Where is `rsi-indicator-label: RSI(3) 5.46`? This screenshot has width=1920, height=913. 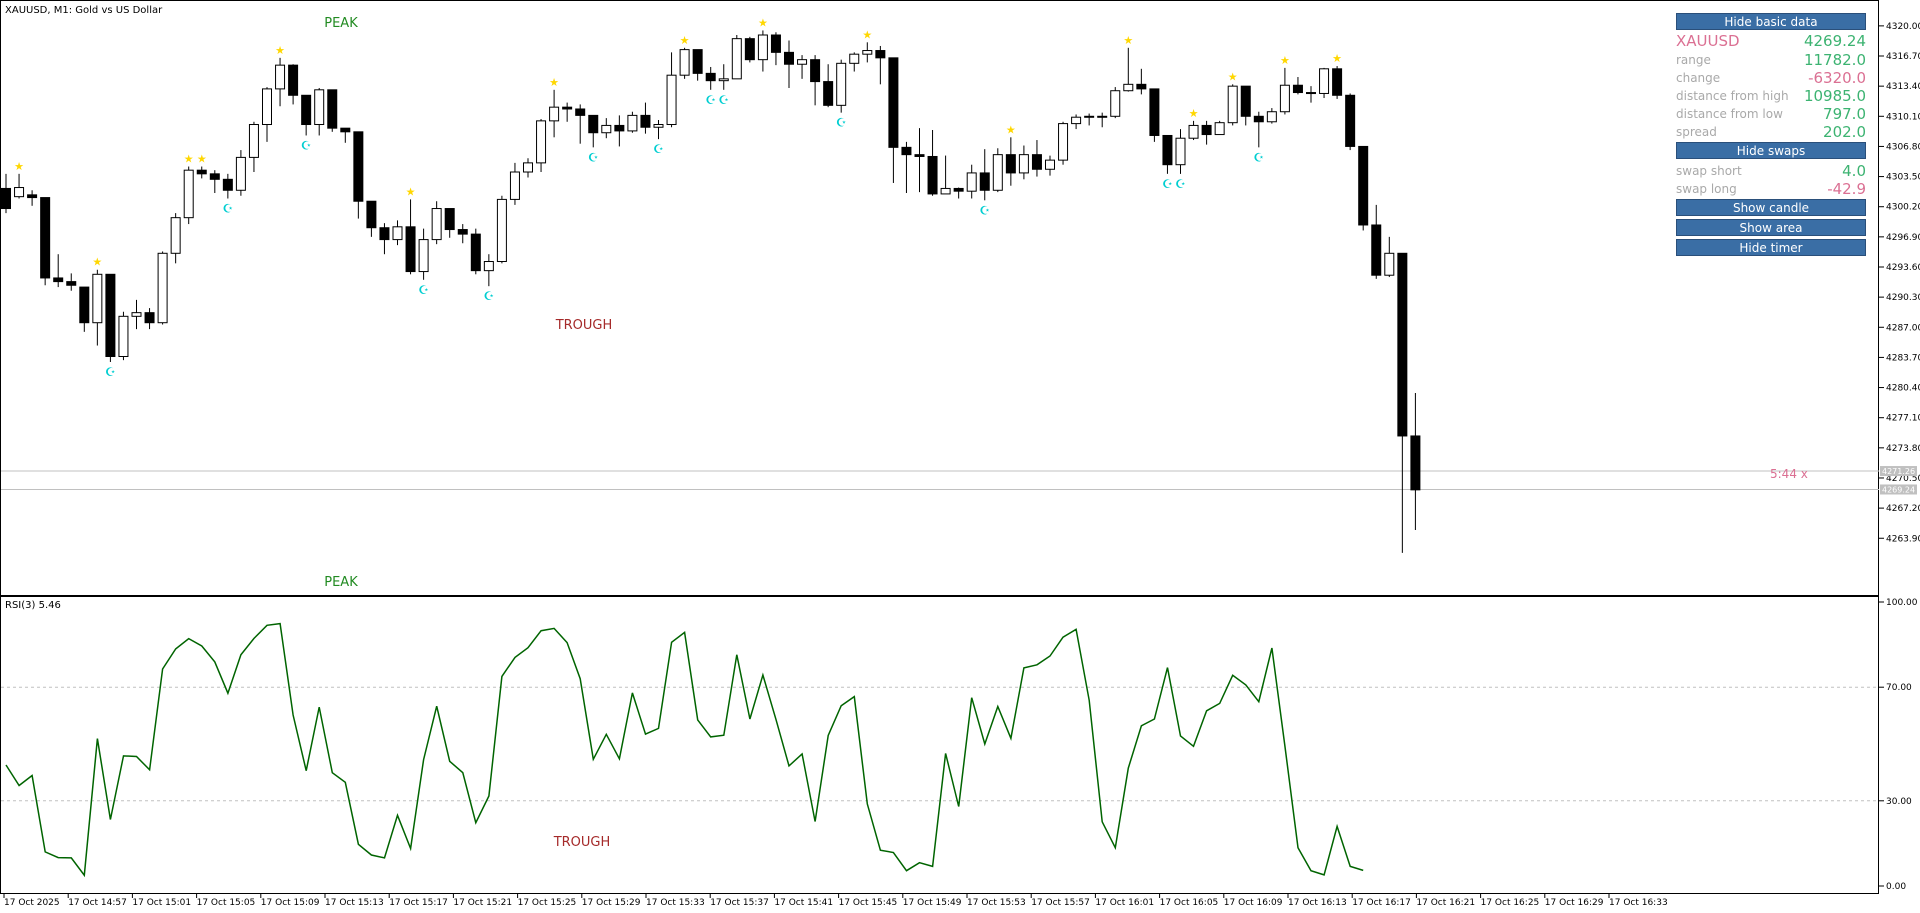
rsi-indicator-label: RSI(3) 5.46 is located at coordinates (33, 605).